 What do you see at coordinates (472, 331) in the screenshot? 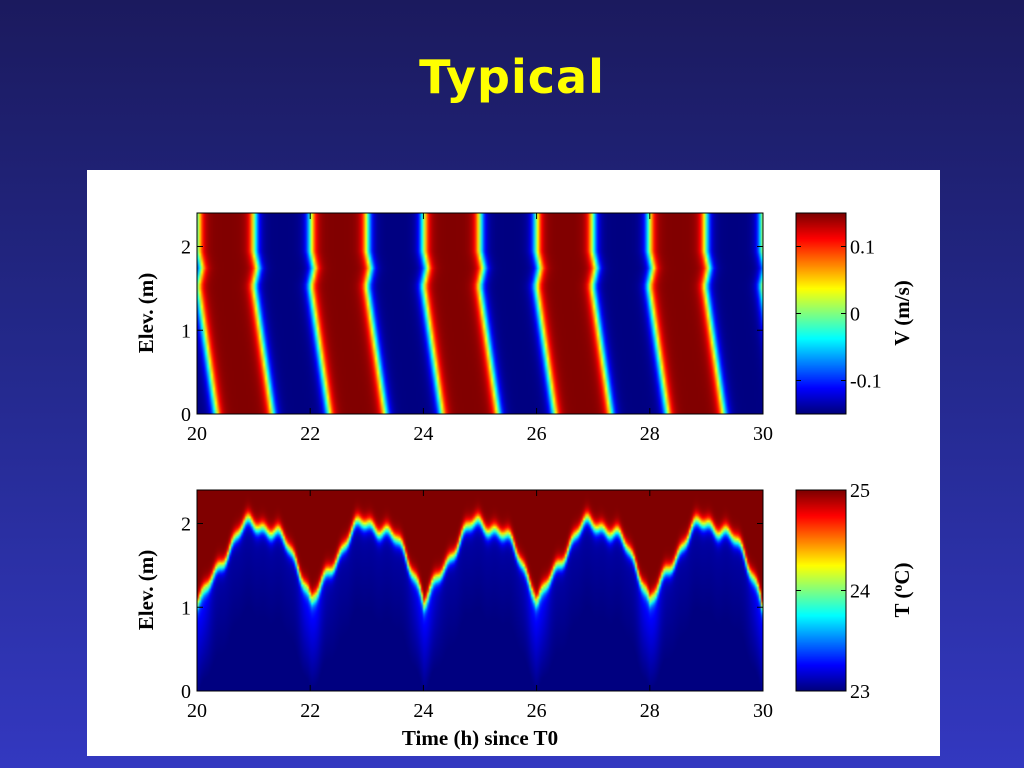
I see `velocity-y-ticks: 0 1 2` at bounding box center [472, 331].